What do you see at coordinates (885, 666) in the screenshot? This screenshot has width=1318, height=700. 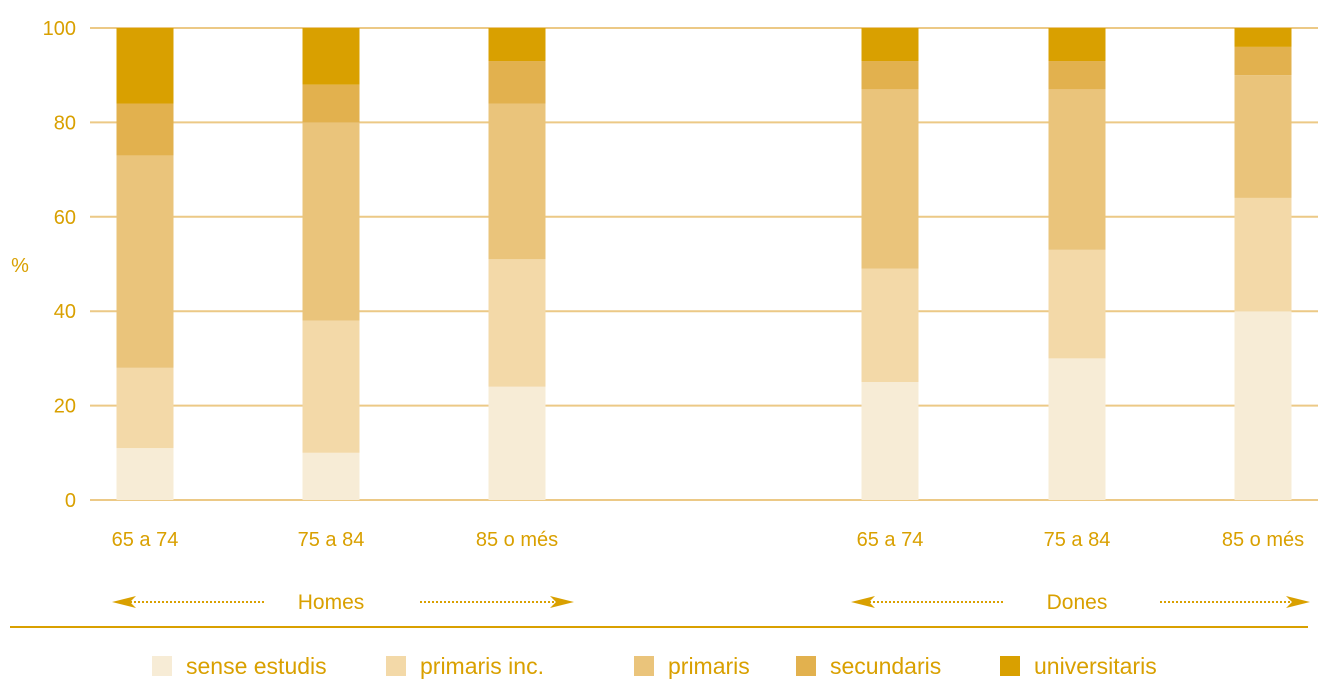 I see `legend-label: secundaris` at bounding box center [885, 666].